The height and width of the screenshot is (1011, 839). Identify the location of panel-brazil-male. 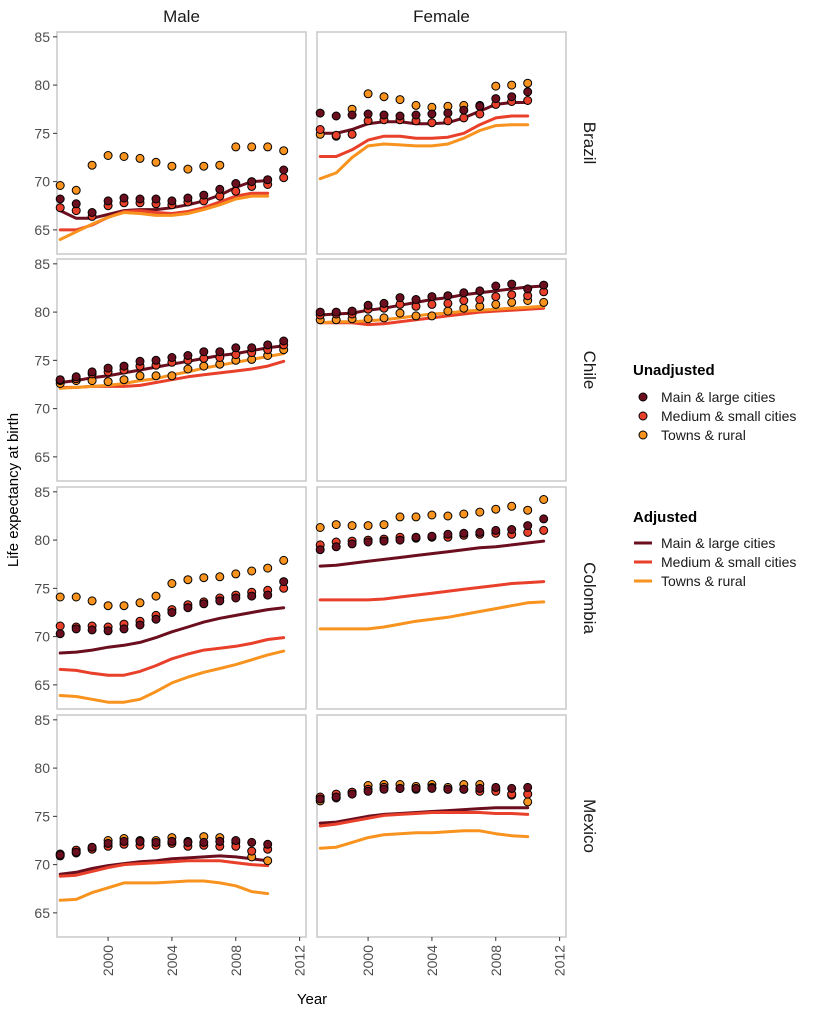
(181, 143).